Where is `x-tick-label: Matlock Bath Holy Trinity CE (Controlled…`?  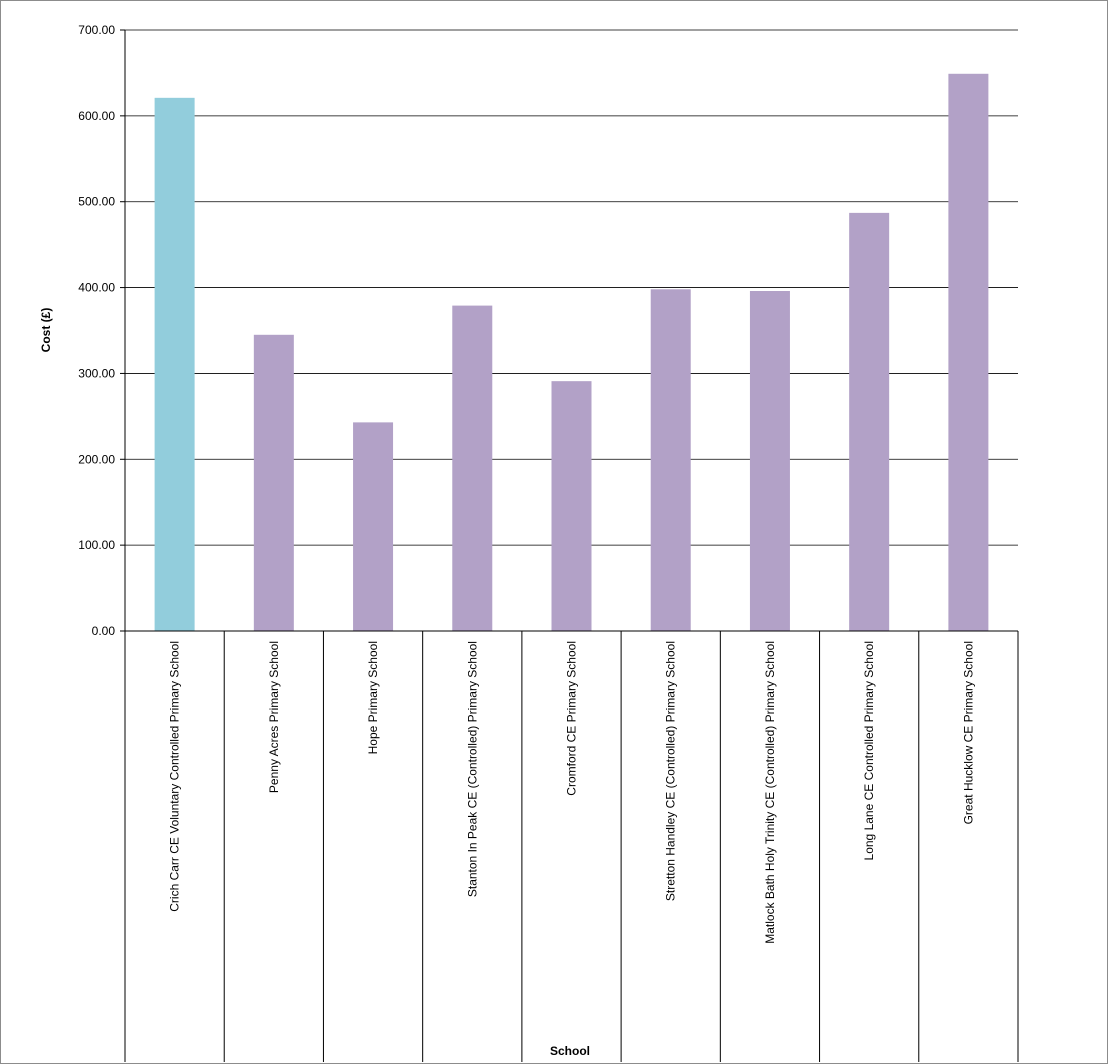
x-tick-label: Matlock Bath Holy Trinity CE (Controlled… is located at coordinates (770, 792).